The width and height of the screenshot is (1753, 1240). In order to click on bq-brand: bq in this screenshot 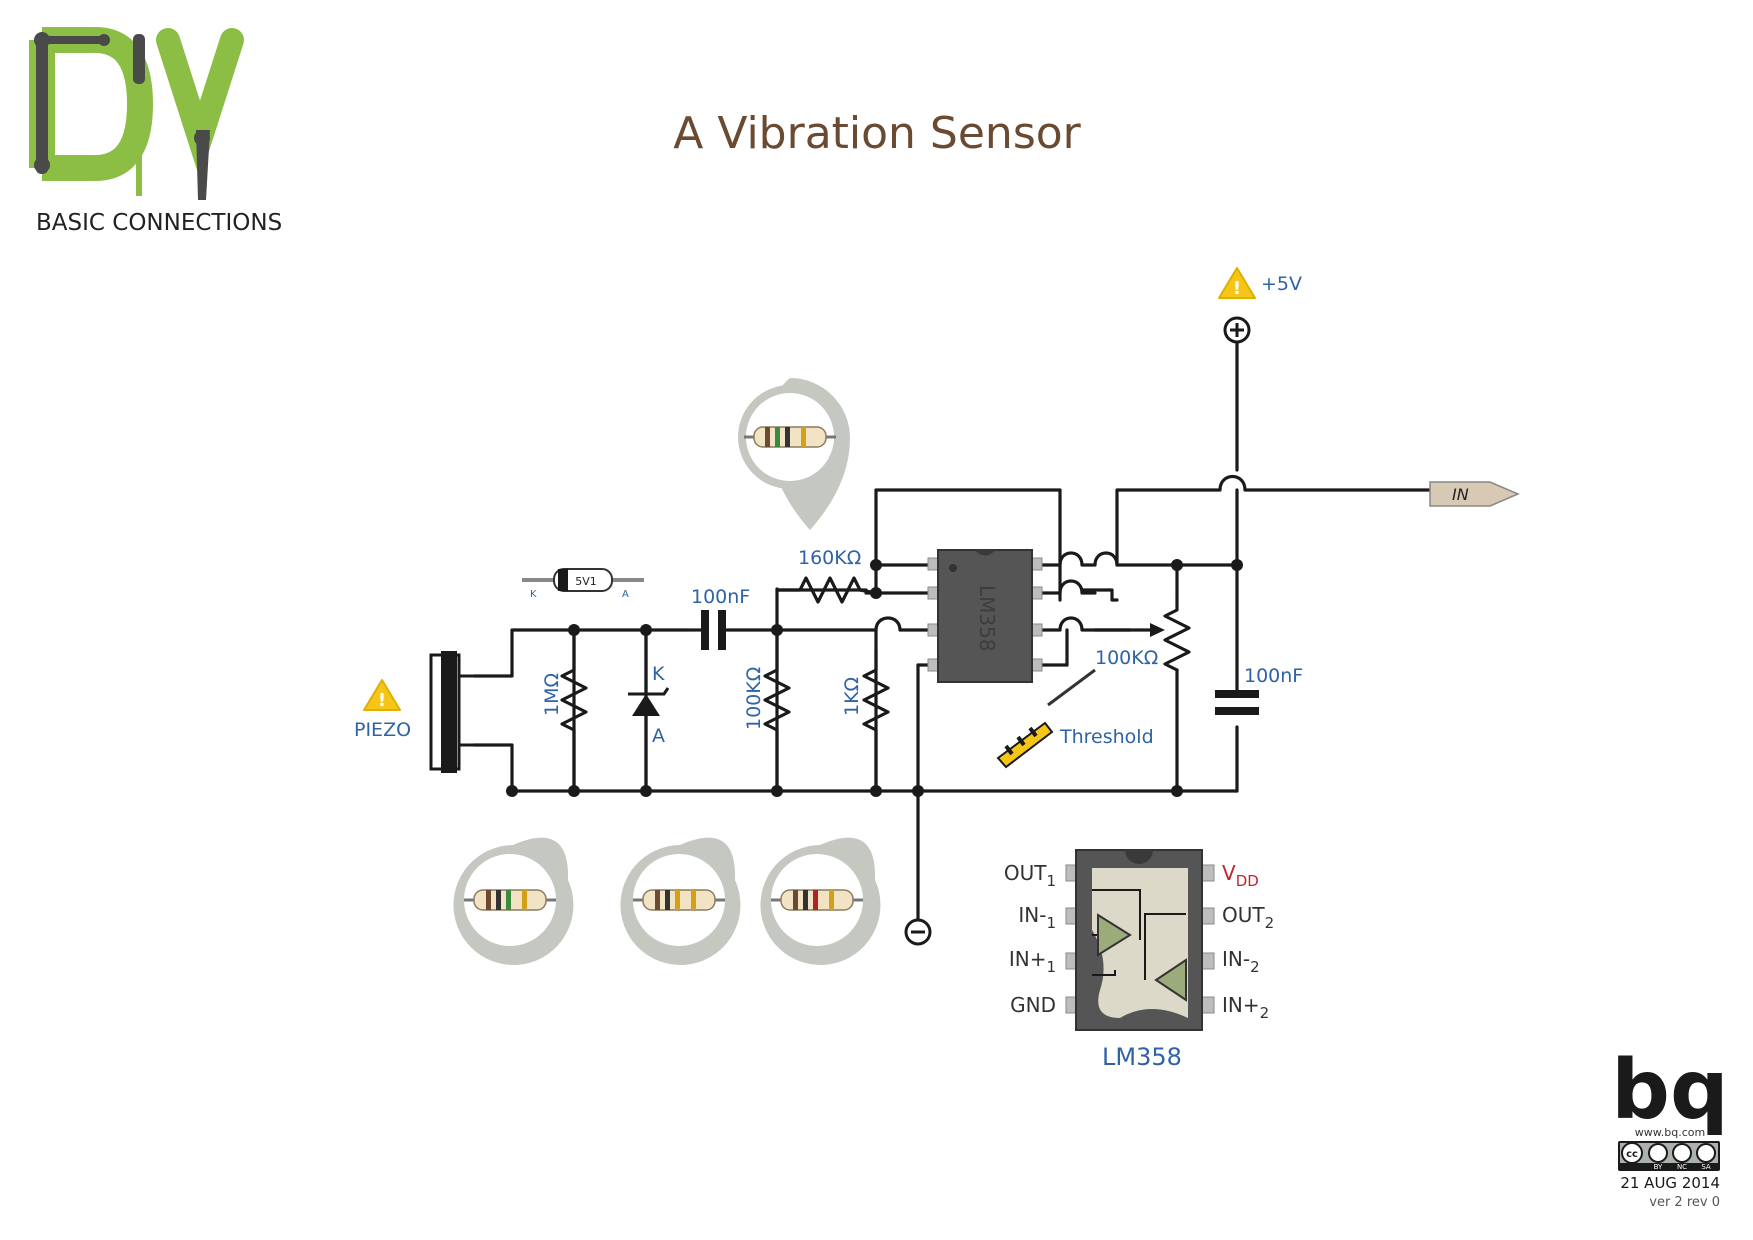, I will do `click(1669, 1090)`.